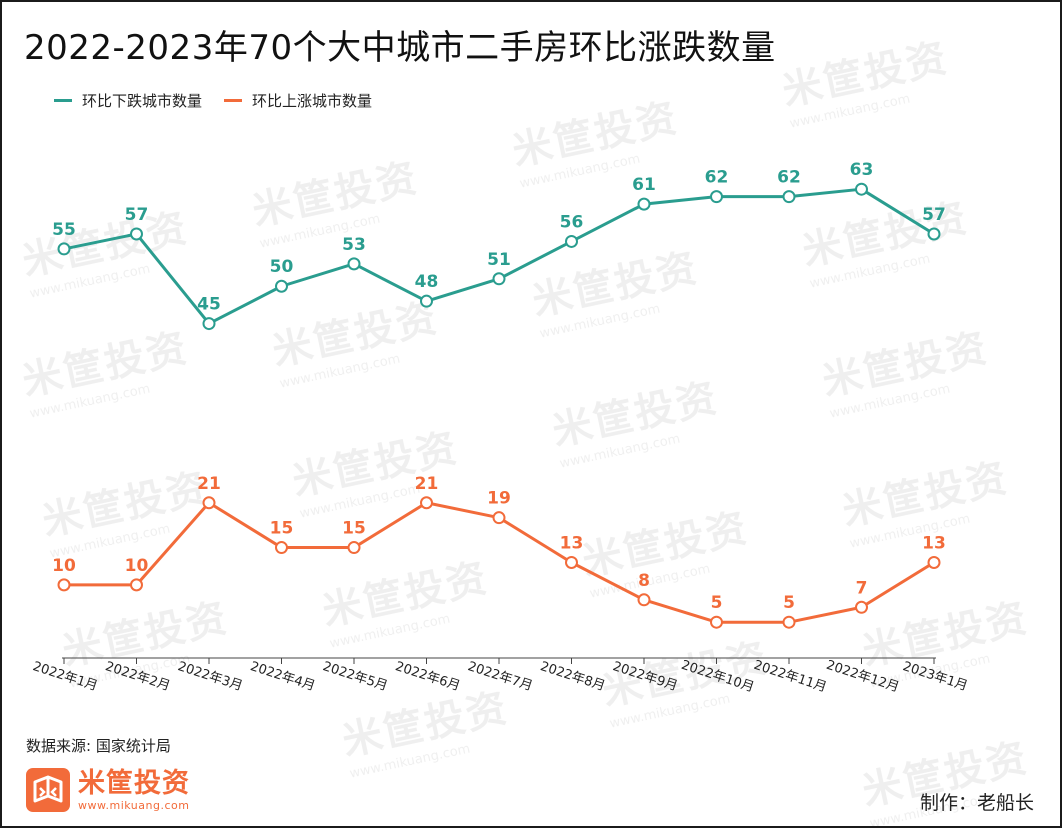  I want to click on data-label: 50, so click(282, 267).